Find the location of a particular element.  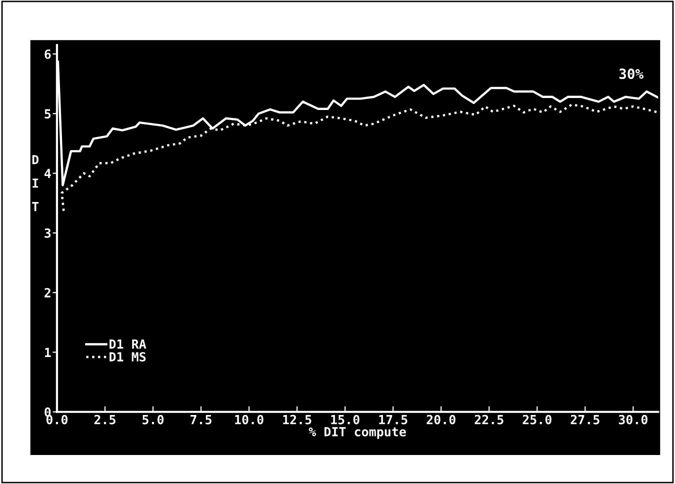

x-tick-label: 0.0 is located at coordinates (57, 419).